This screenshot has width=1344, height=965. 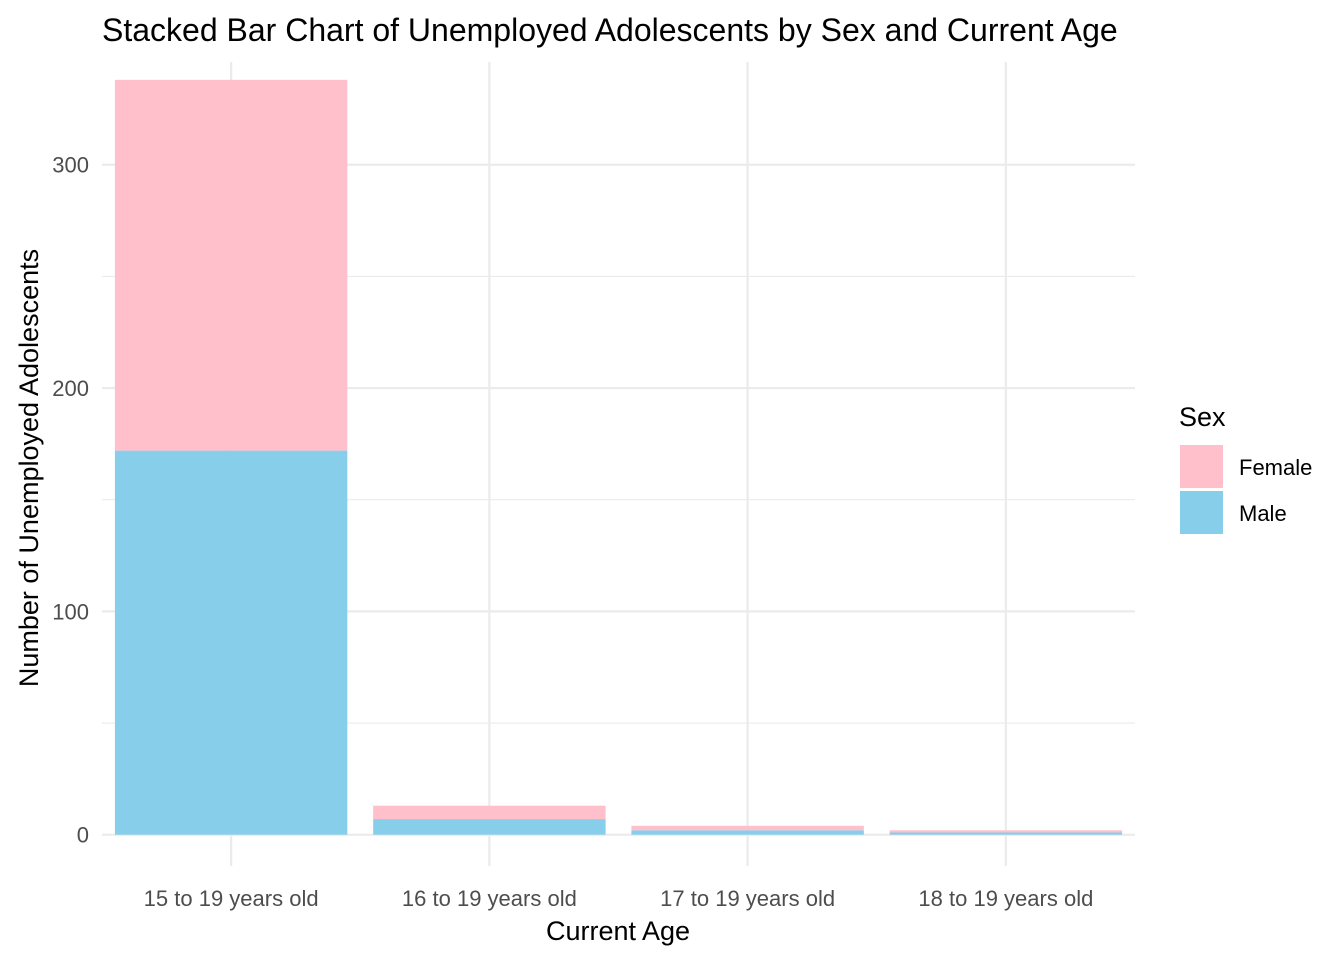 I want to click on legend-label-female: Female, so click(x=1275, y=467).